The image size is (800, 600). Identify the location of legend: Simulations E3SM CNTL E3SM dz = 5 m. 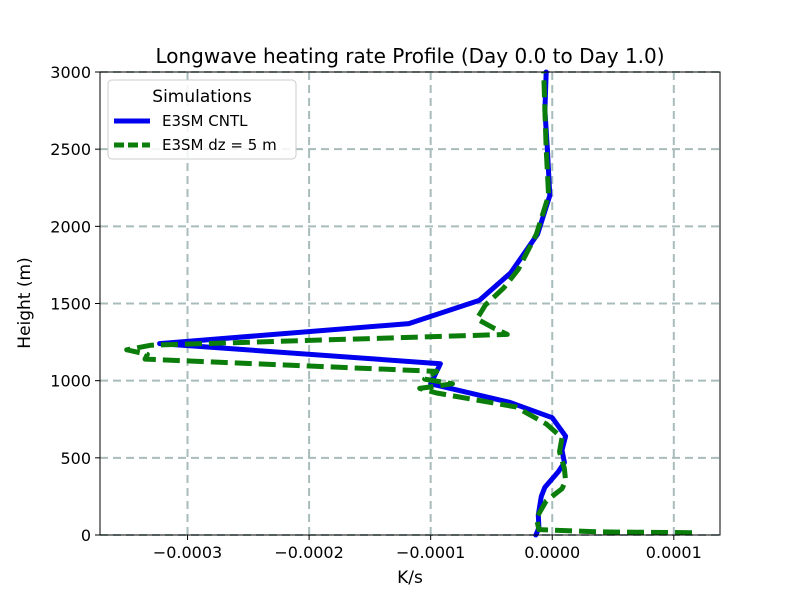
(202, 119).